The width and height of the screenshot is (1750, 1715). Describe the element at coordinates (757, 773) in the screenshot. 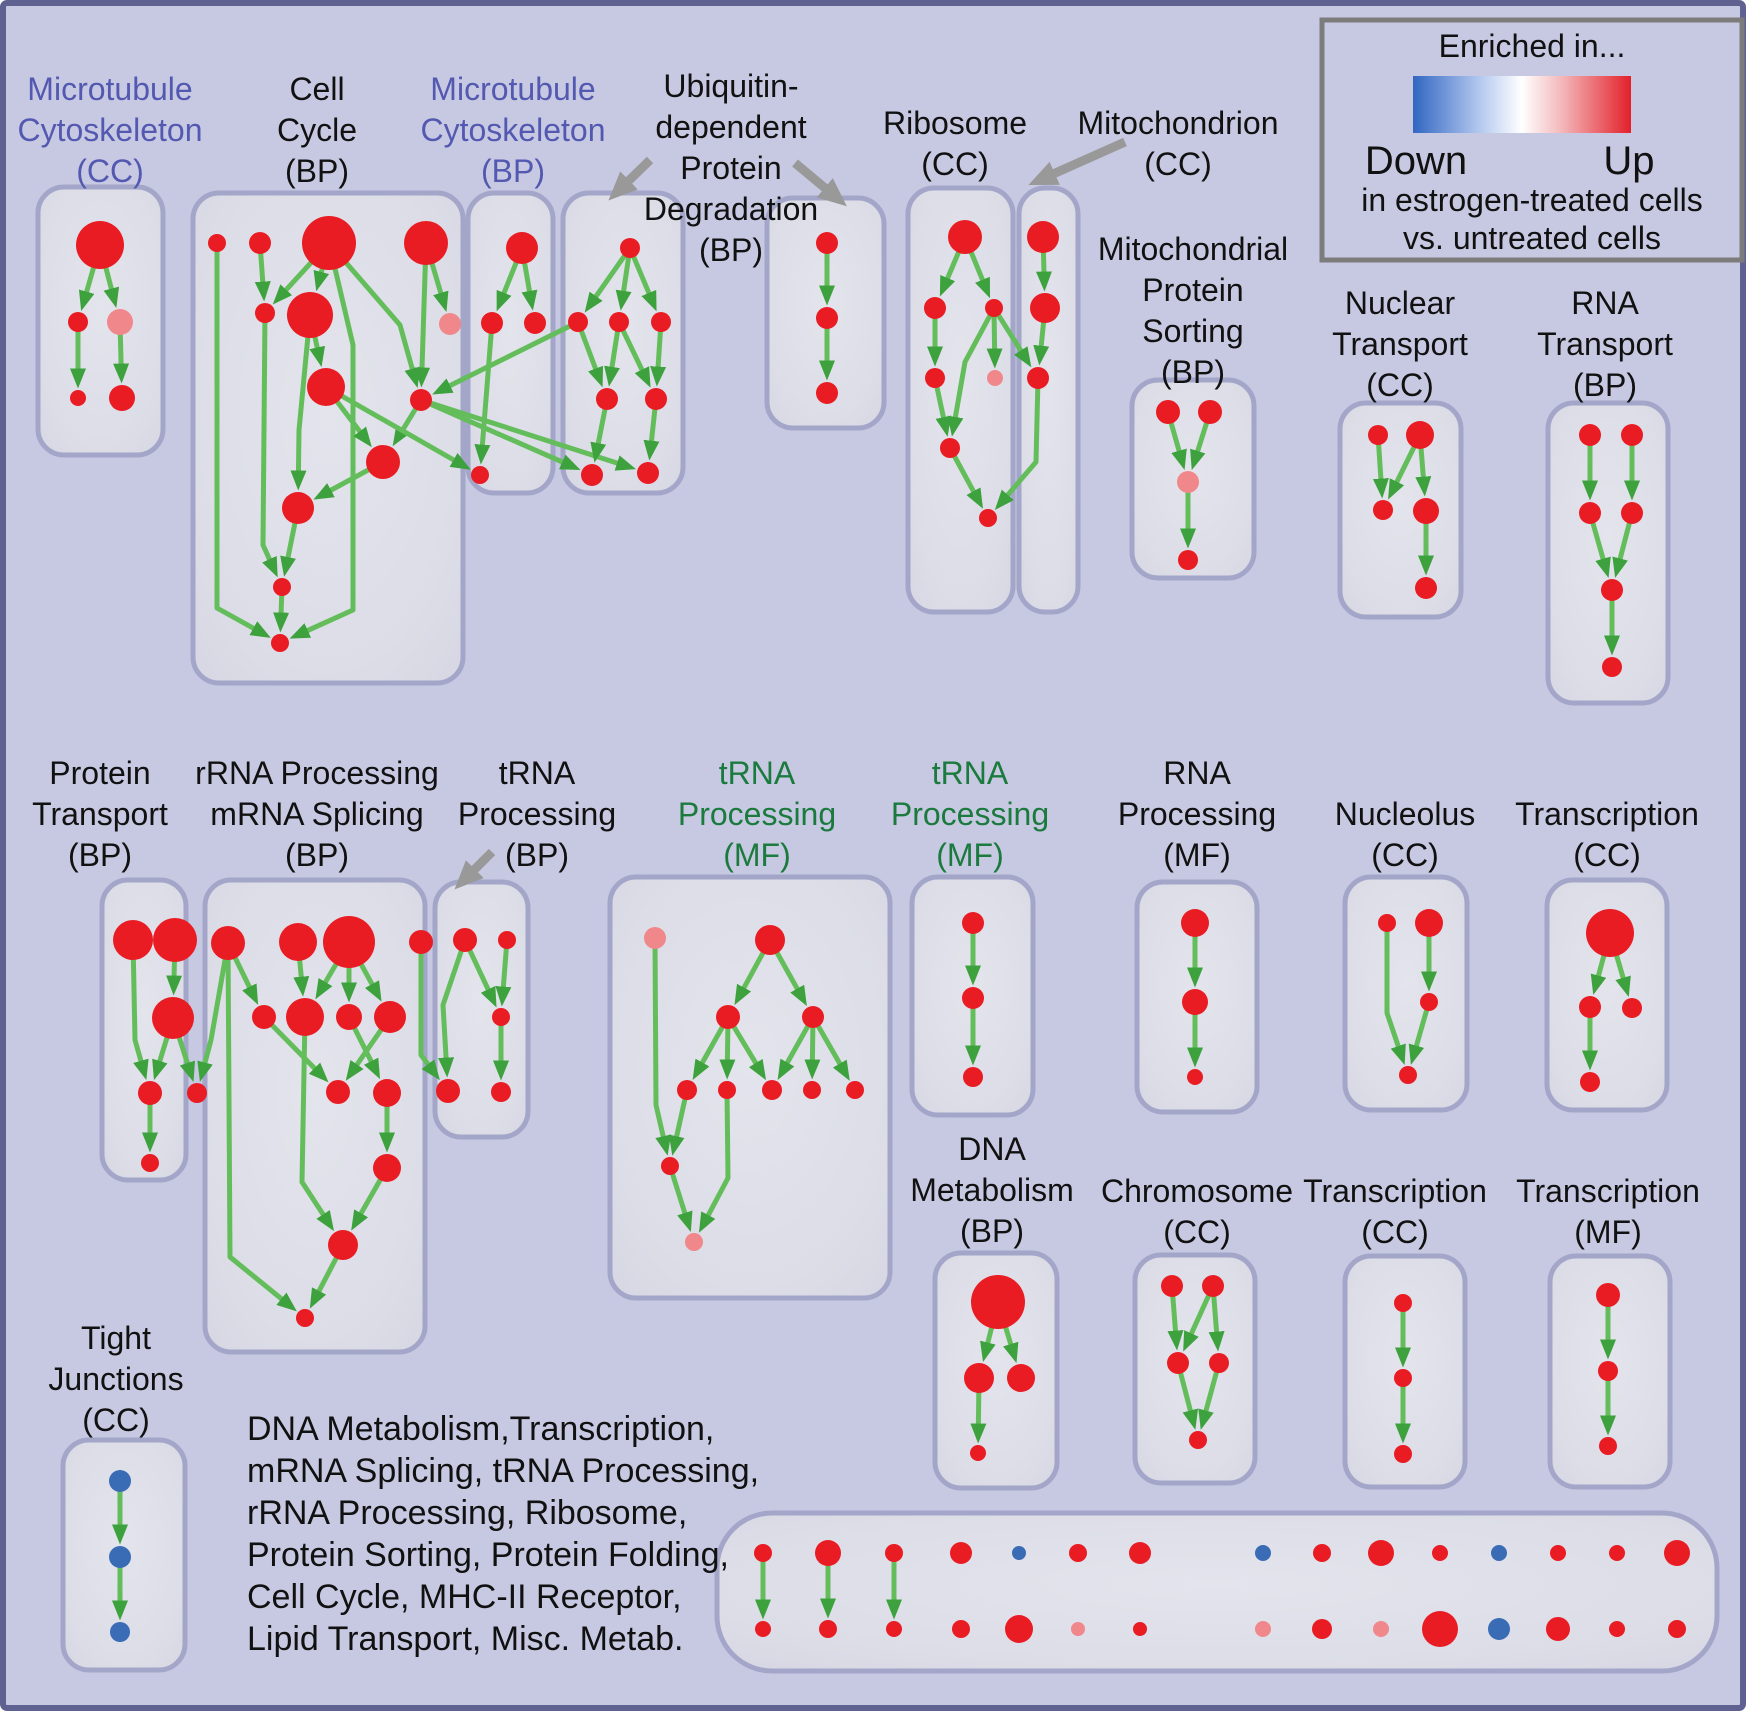

I see `cluster-label-trna-processing-mf-1: tRNA` at that location.